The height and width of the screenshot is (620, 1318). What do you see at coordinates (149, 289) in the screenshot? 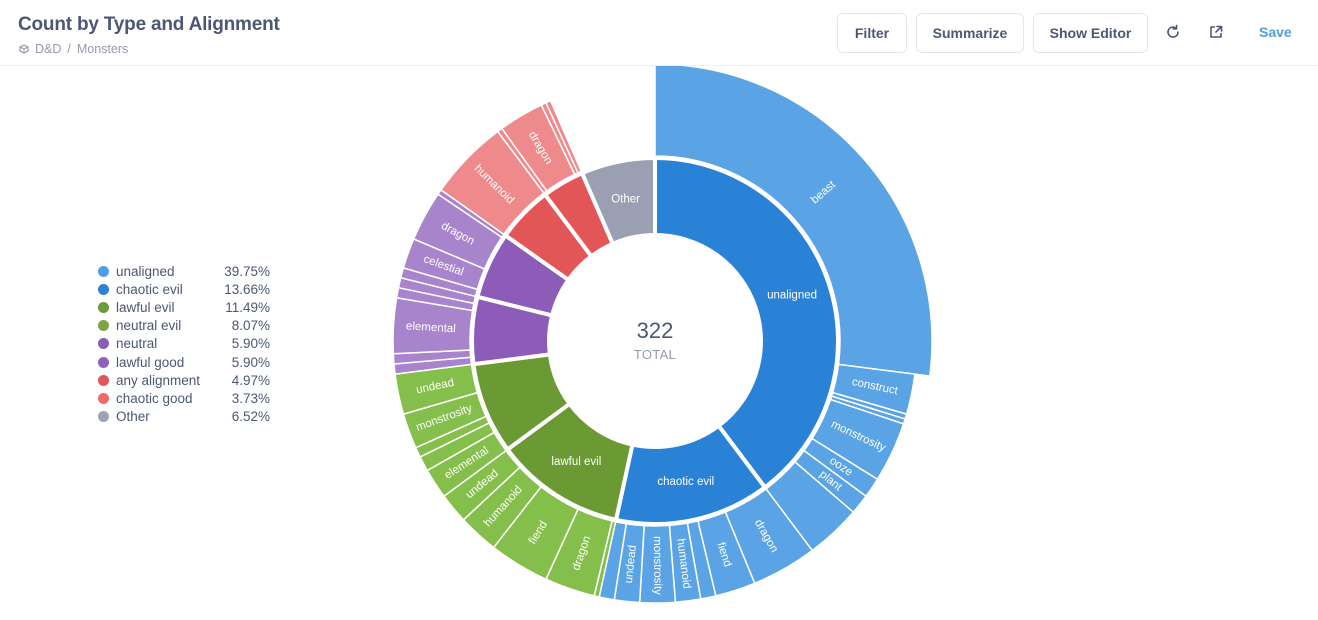
I see `legend-label: chaotic evil` at bounding box center [149, 289].